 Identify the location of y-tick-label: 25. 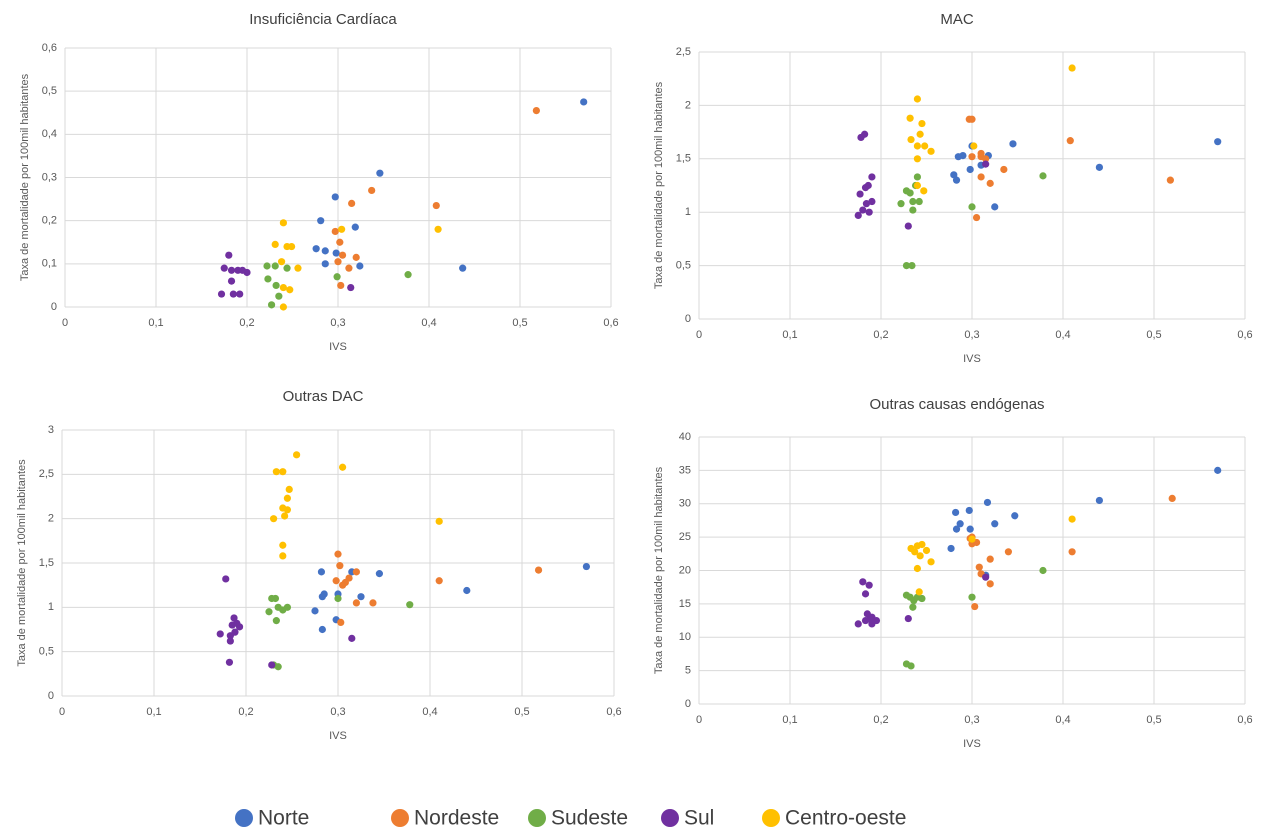
(685, 537).